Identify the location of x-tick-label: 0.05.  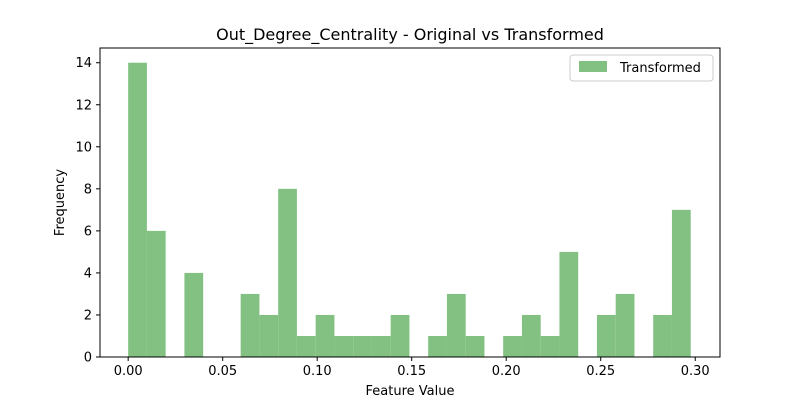
(222, 371).